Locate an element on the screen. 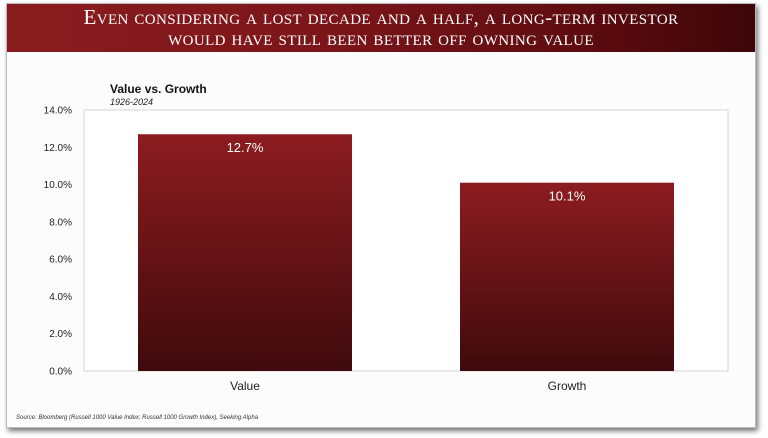  y-tick-label: 4.0% is located at coordinates (60, 297).